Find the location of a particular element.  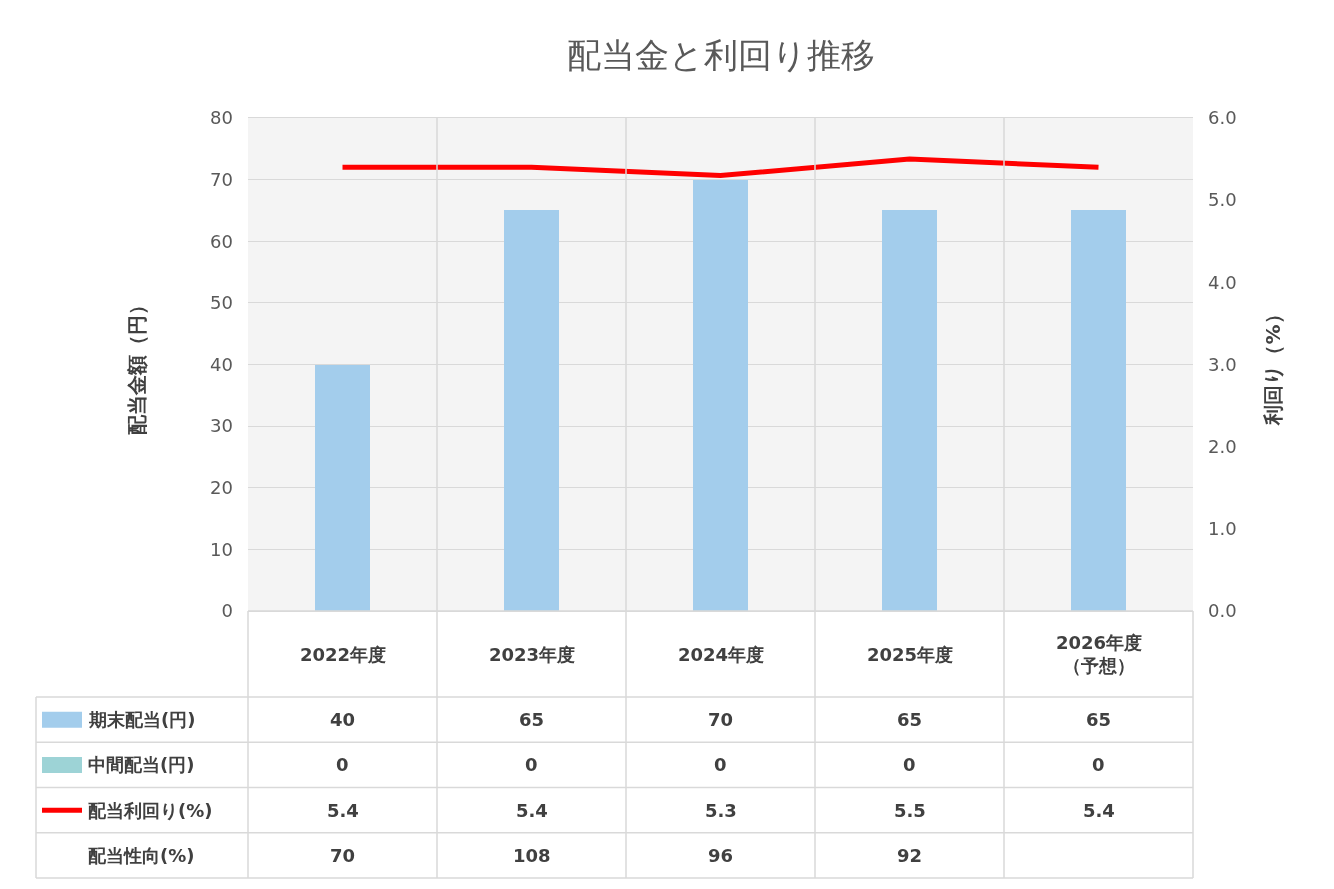

legend-label: 中間配当(円) is located at coordinates (141, 764).